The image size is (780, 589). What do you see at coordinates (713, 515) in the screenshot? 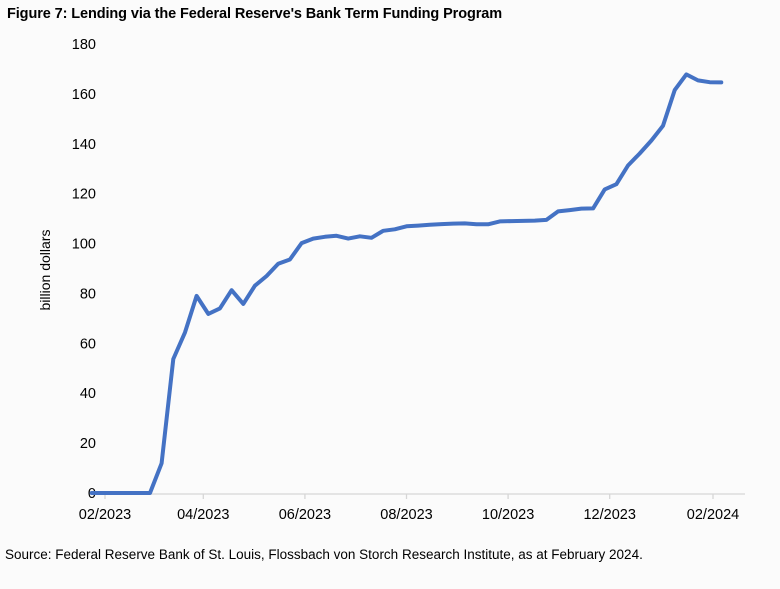
I see `x-axis-tick-label: 02/2024` at bounding box center [713, 515].